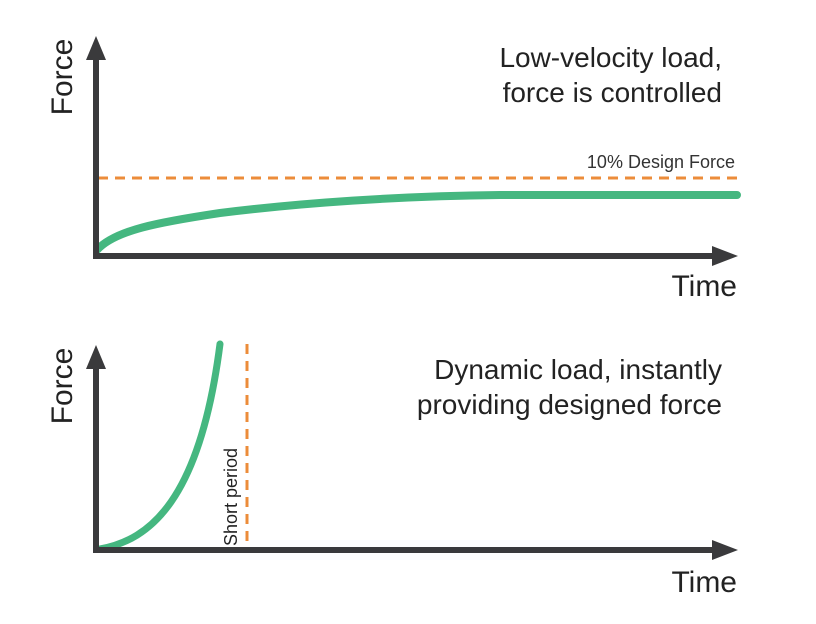 The width and height of the screenshot is (816, 624). I want to click on top-force-curve, so click(417, 222).